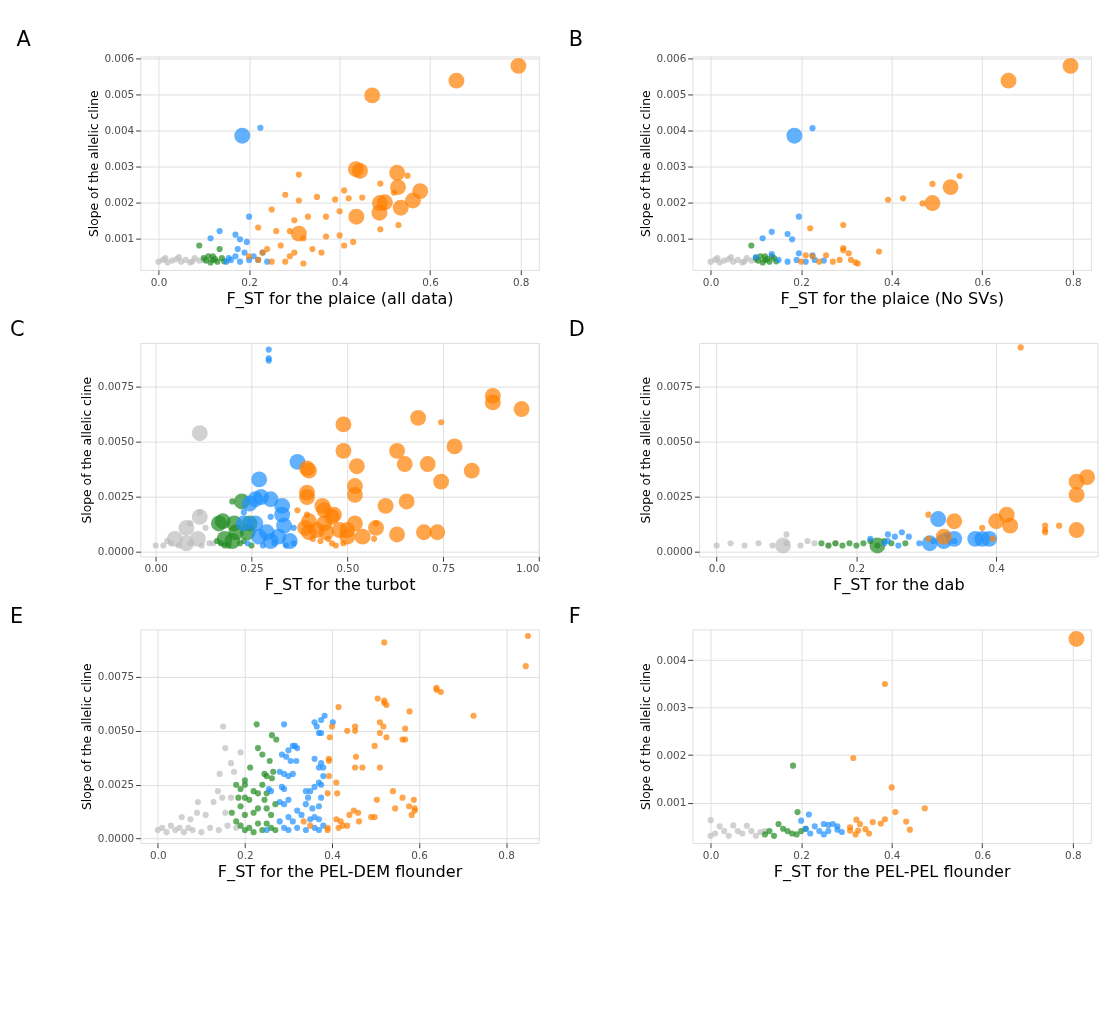 This screenshot has width=1108, height=1029. I want to click on x-tick-label: 1.00, so click(528, 568).